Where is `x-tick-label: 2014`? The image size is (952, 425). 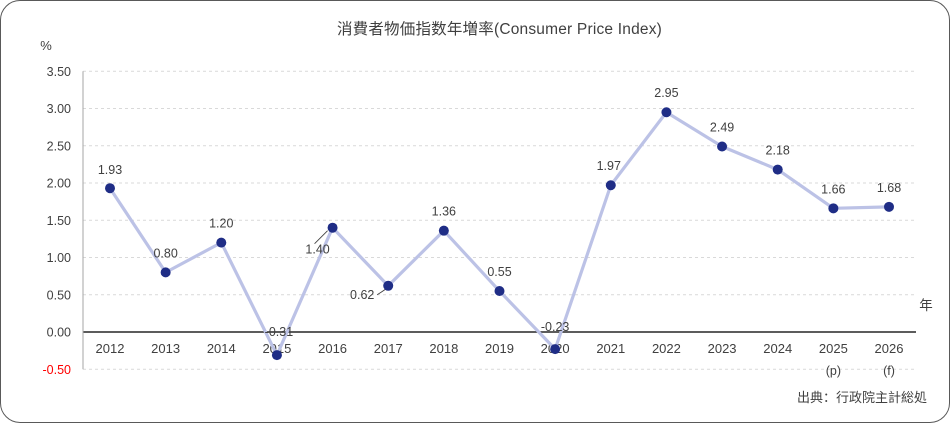 x-tick-label: 2014 is located at coordinates (221, 348).